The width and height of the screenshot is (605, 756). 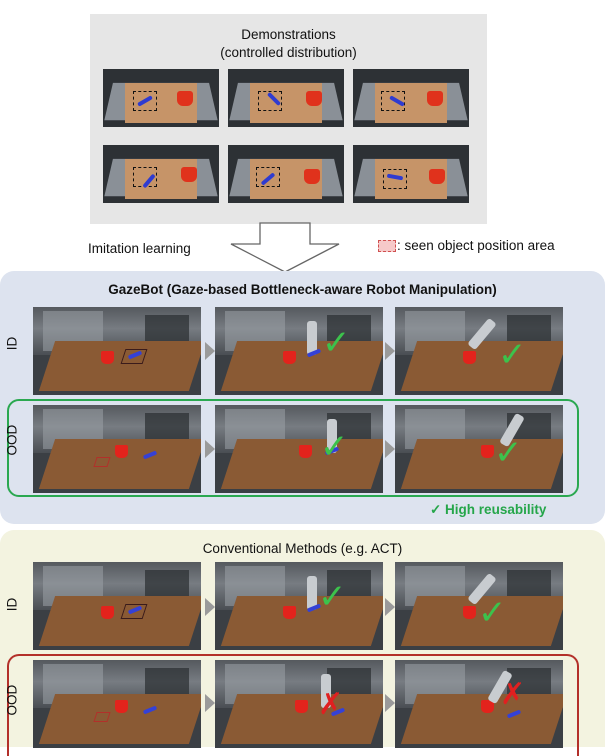 I want to click on conventional-row-label-ood: OOD, so click(x=12, y=700).